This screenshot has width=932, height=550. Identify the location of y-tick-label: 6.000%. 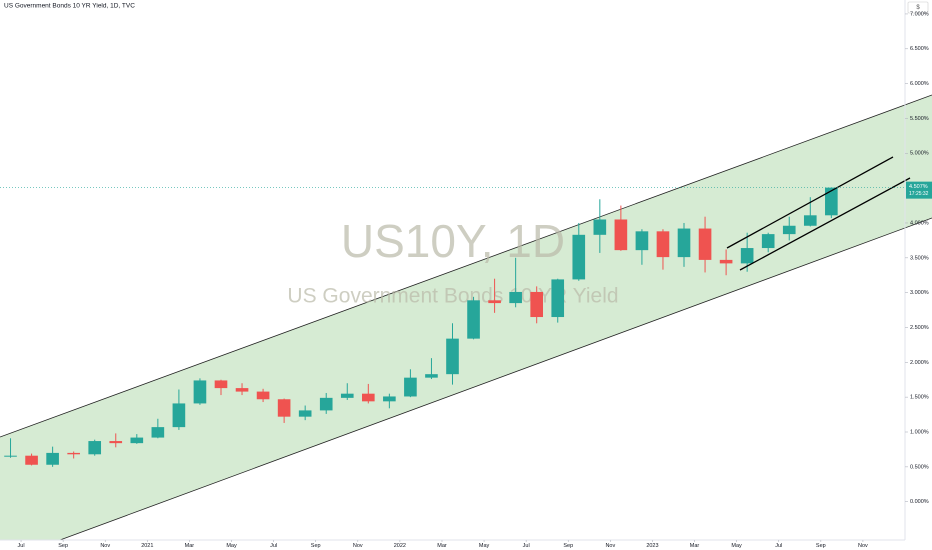
(919, 84).